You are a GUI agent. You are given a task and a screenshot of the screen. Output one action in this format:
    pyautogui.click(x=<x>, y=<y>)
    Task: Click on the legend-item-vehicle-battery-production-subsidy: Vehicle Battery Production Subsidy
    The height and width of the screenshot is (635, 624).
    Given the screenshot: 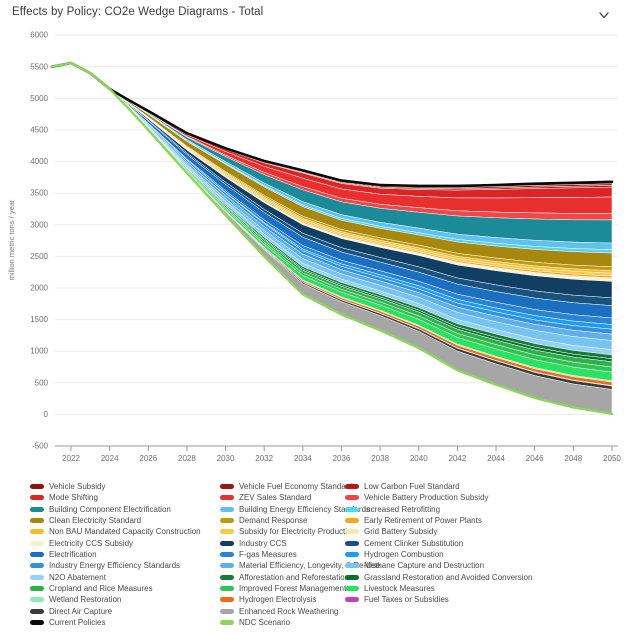 What is the action you would take?
    pyautogui.click(x=438, y=497)
    